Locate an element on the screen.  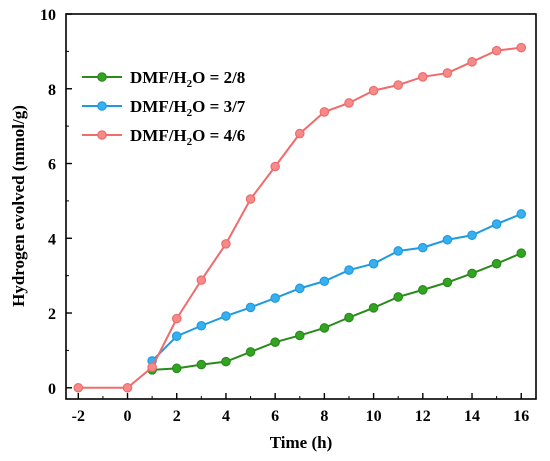
y-axis-title: Hydrogen evolved (mmol/g) is located at coordinates (18, 206).